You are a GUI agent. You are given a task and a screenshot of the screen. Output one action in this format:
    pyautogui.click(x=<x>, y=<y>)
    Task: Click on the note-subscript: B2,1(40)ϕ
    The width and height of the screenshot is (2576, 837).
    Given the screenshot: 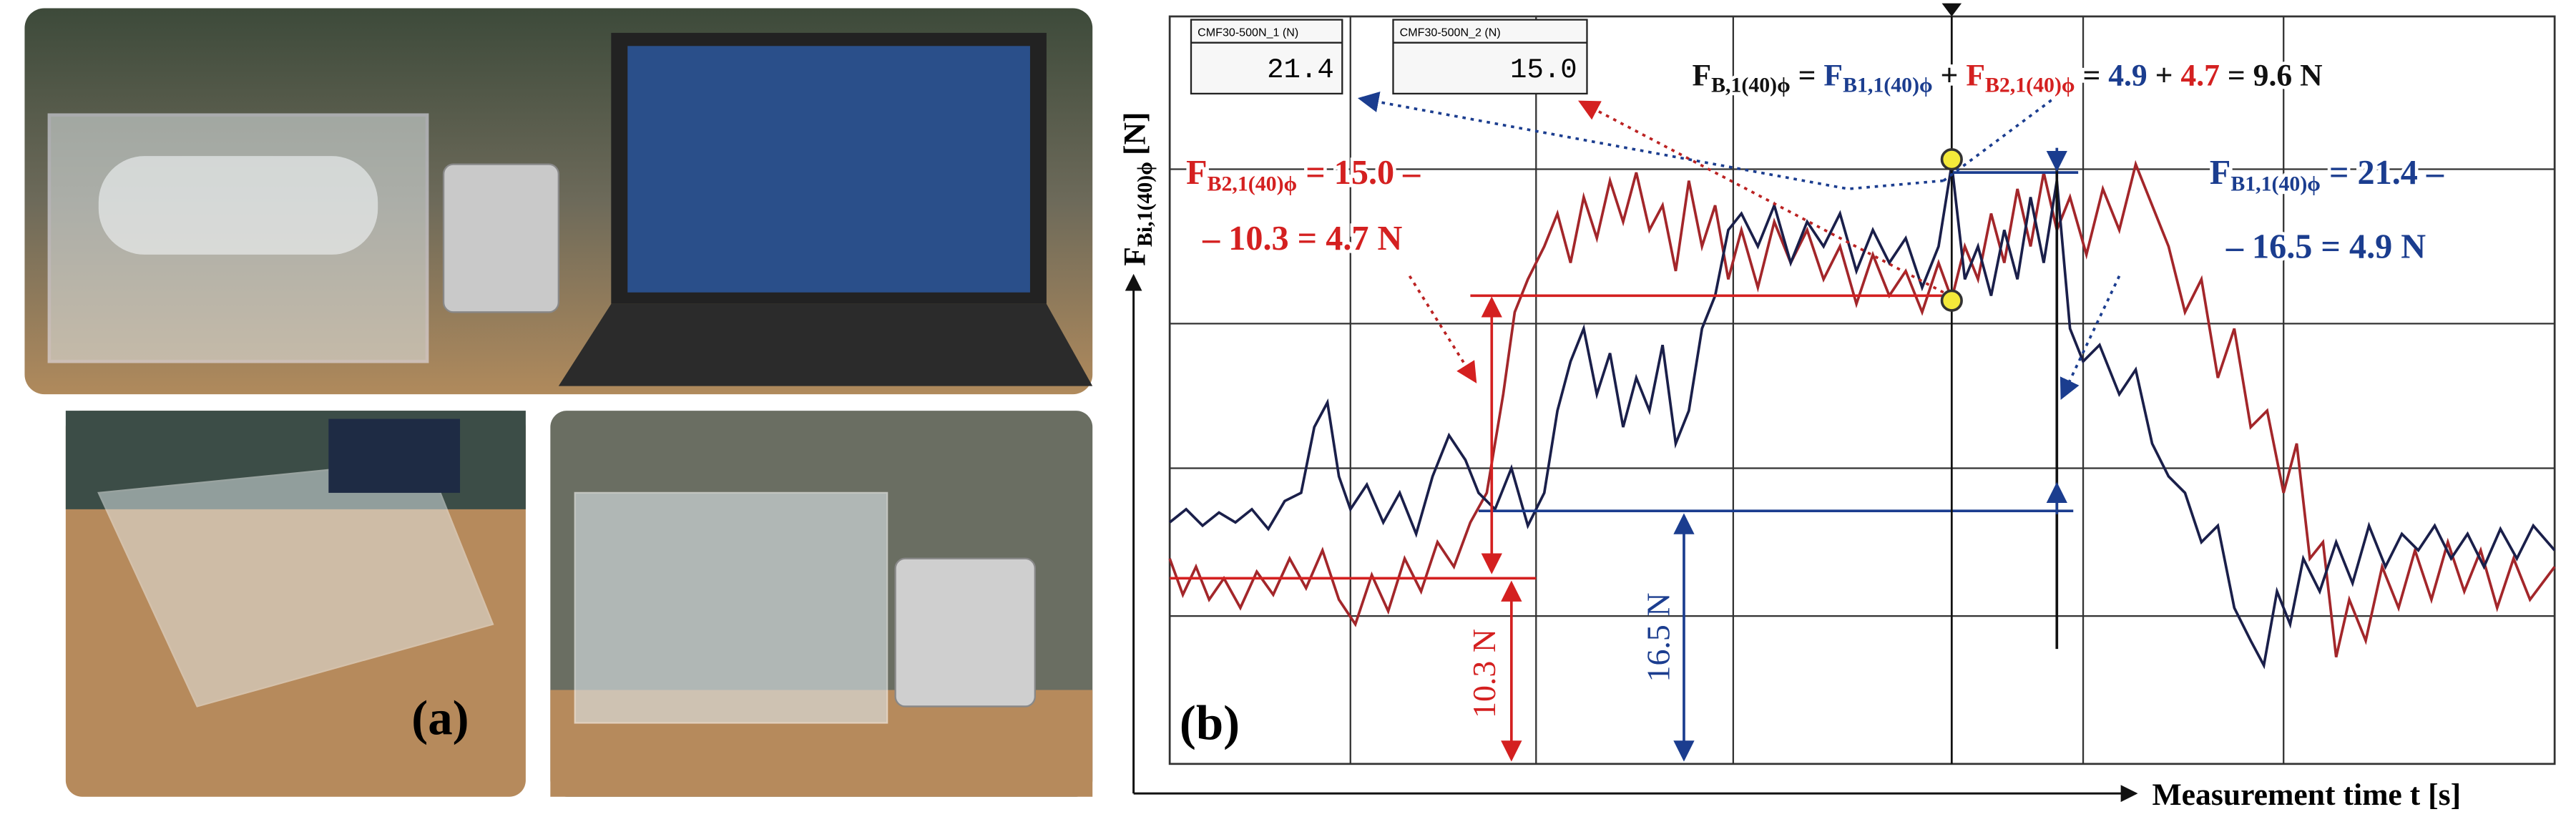 What is the action you would take?
    pyautogui.click(x=1253, y=183)
    